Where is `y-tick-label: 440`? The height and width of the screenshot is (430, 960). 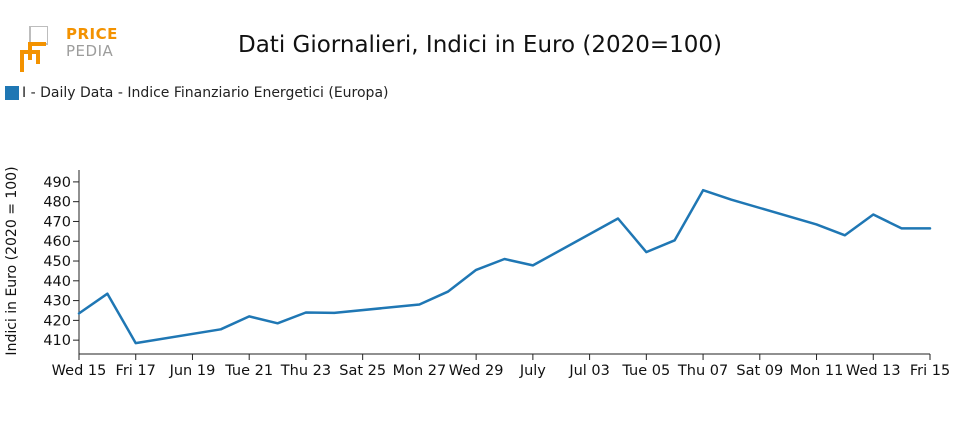 y-tick-label: 440 is located at coordinates (57, 282).